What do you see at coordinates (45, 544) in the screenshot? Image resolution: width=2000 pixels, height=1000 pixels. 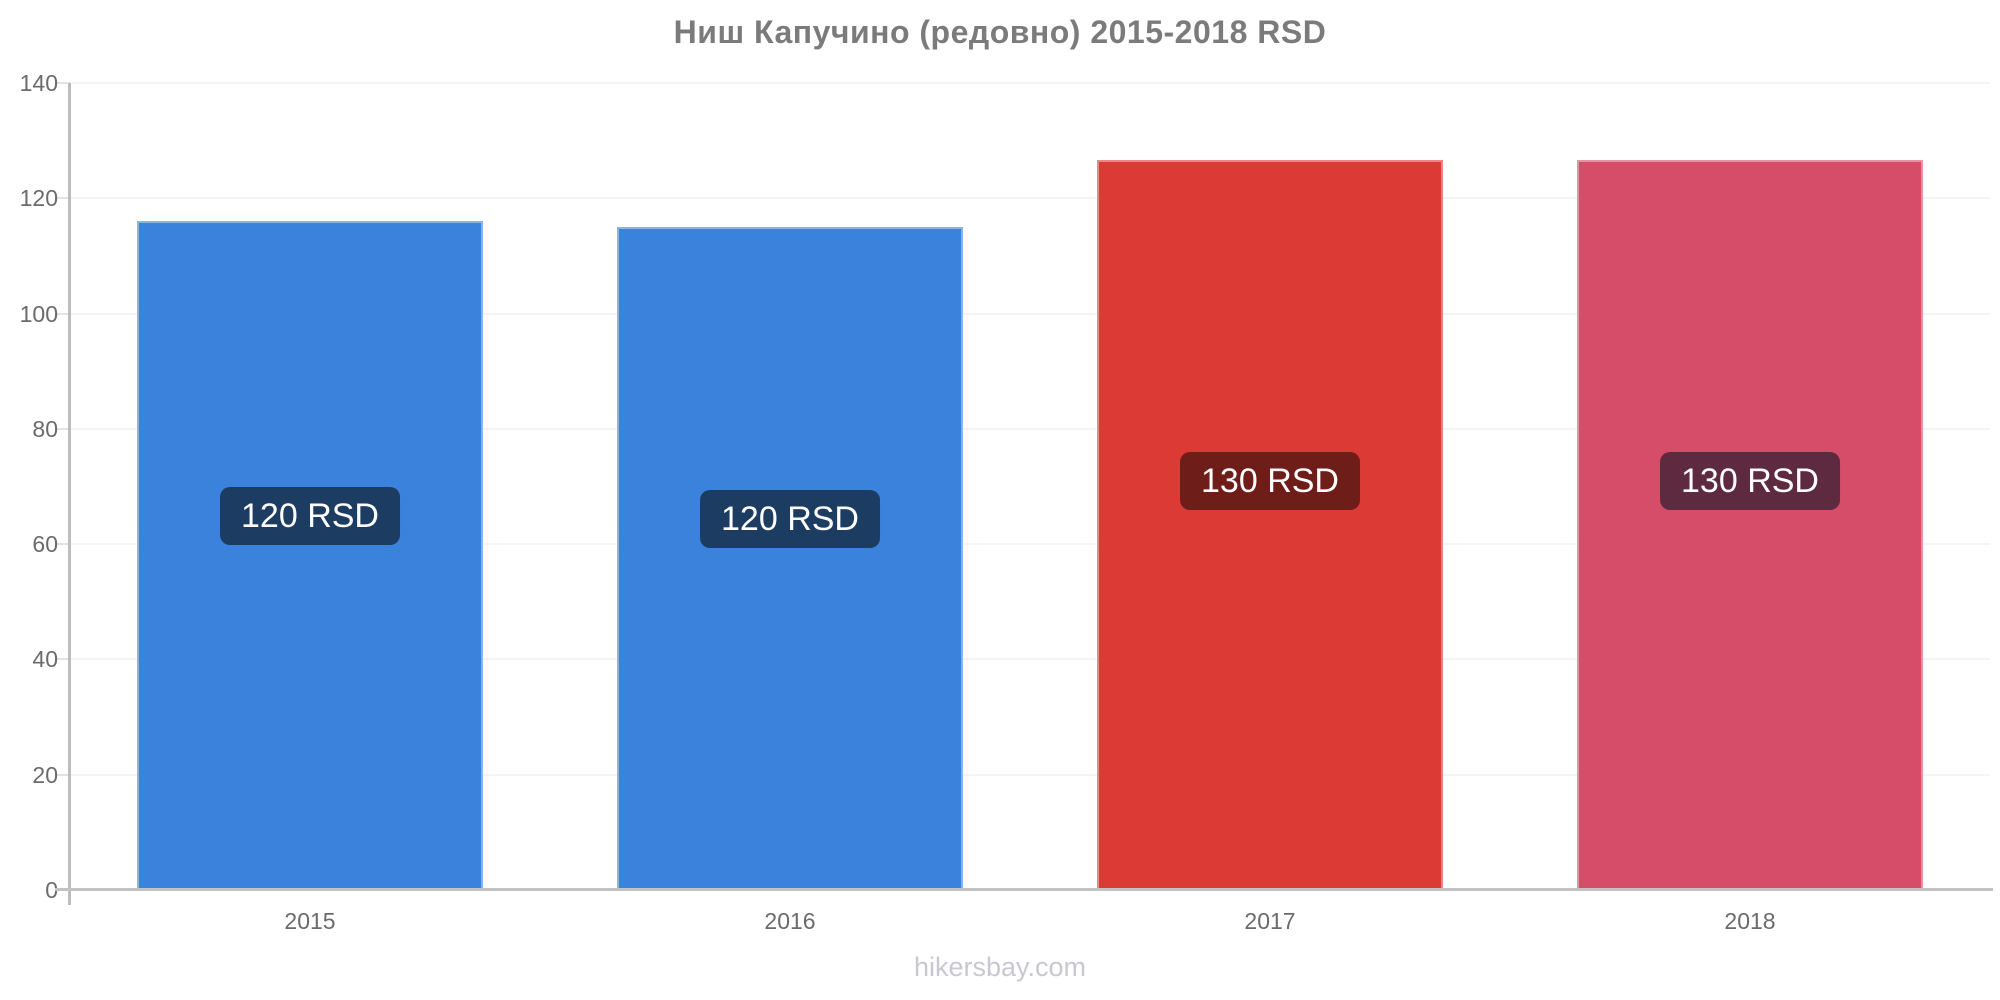 I see `y-tick-label: 60` at bounding box center [45, 544].